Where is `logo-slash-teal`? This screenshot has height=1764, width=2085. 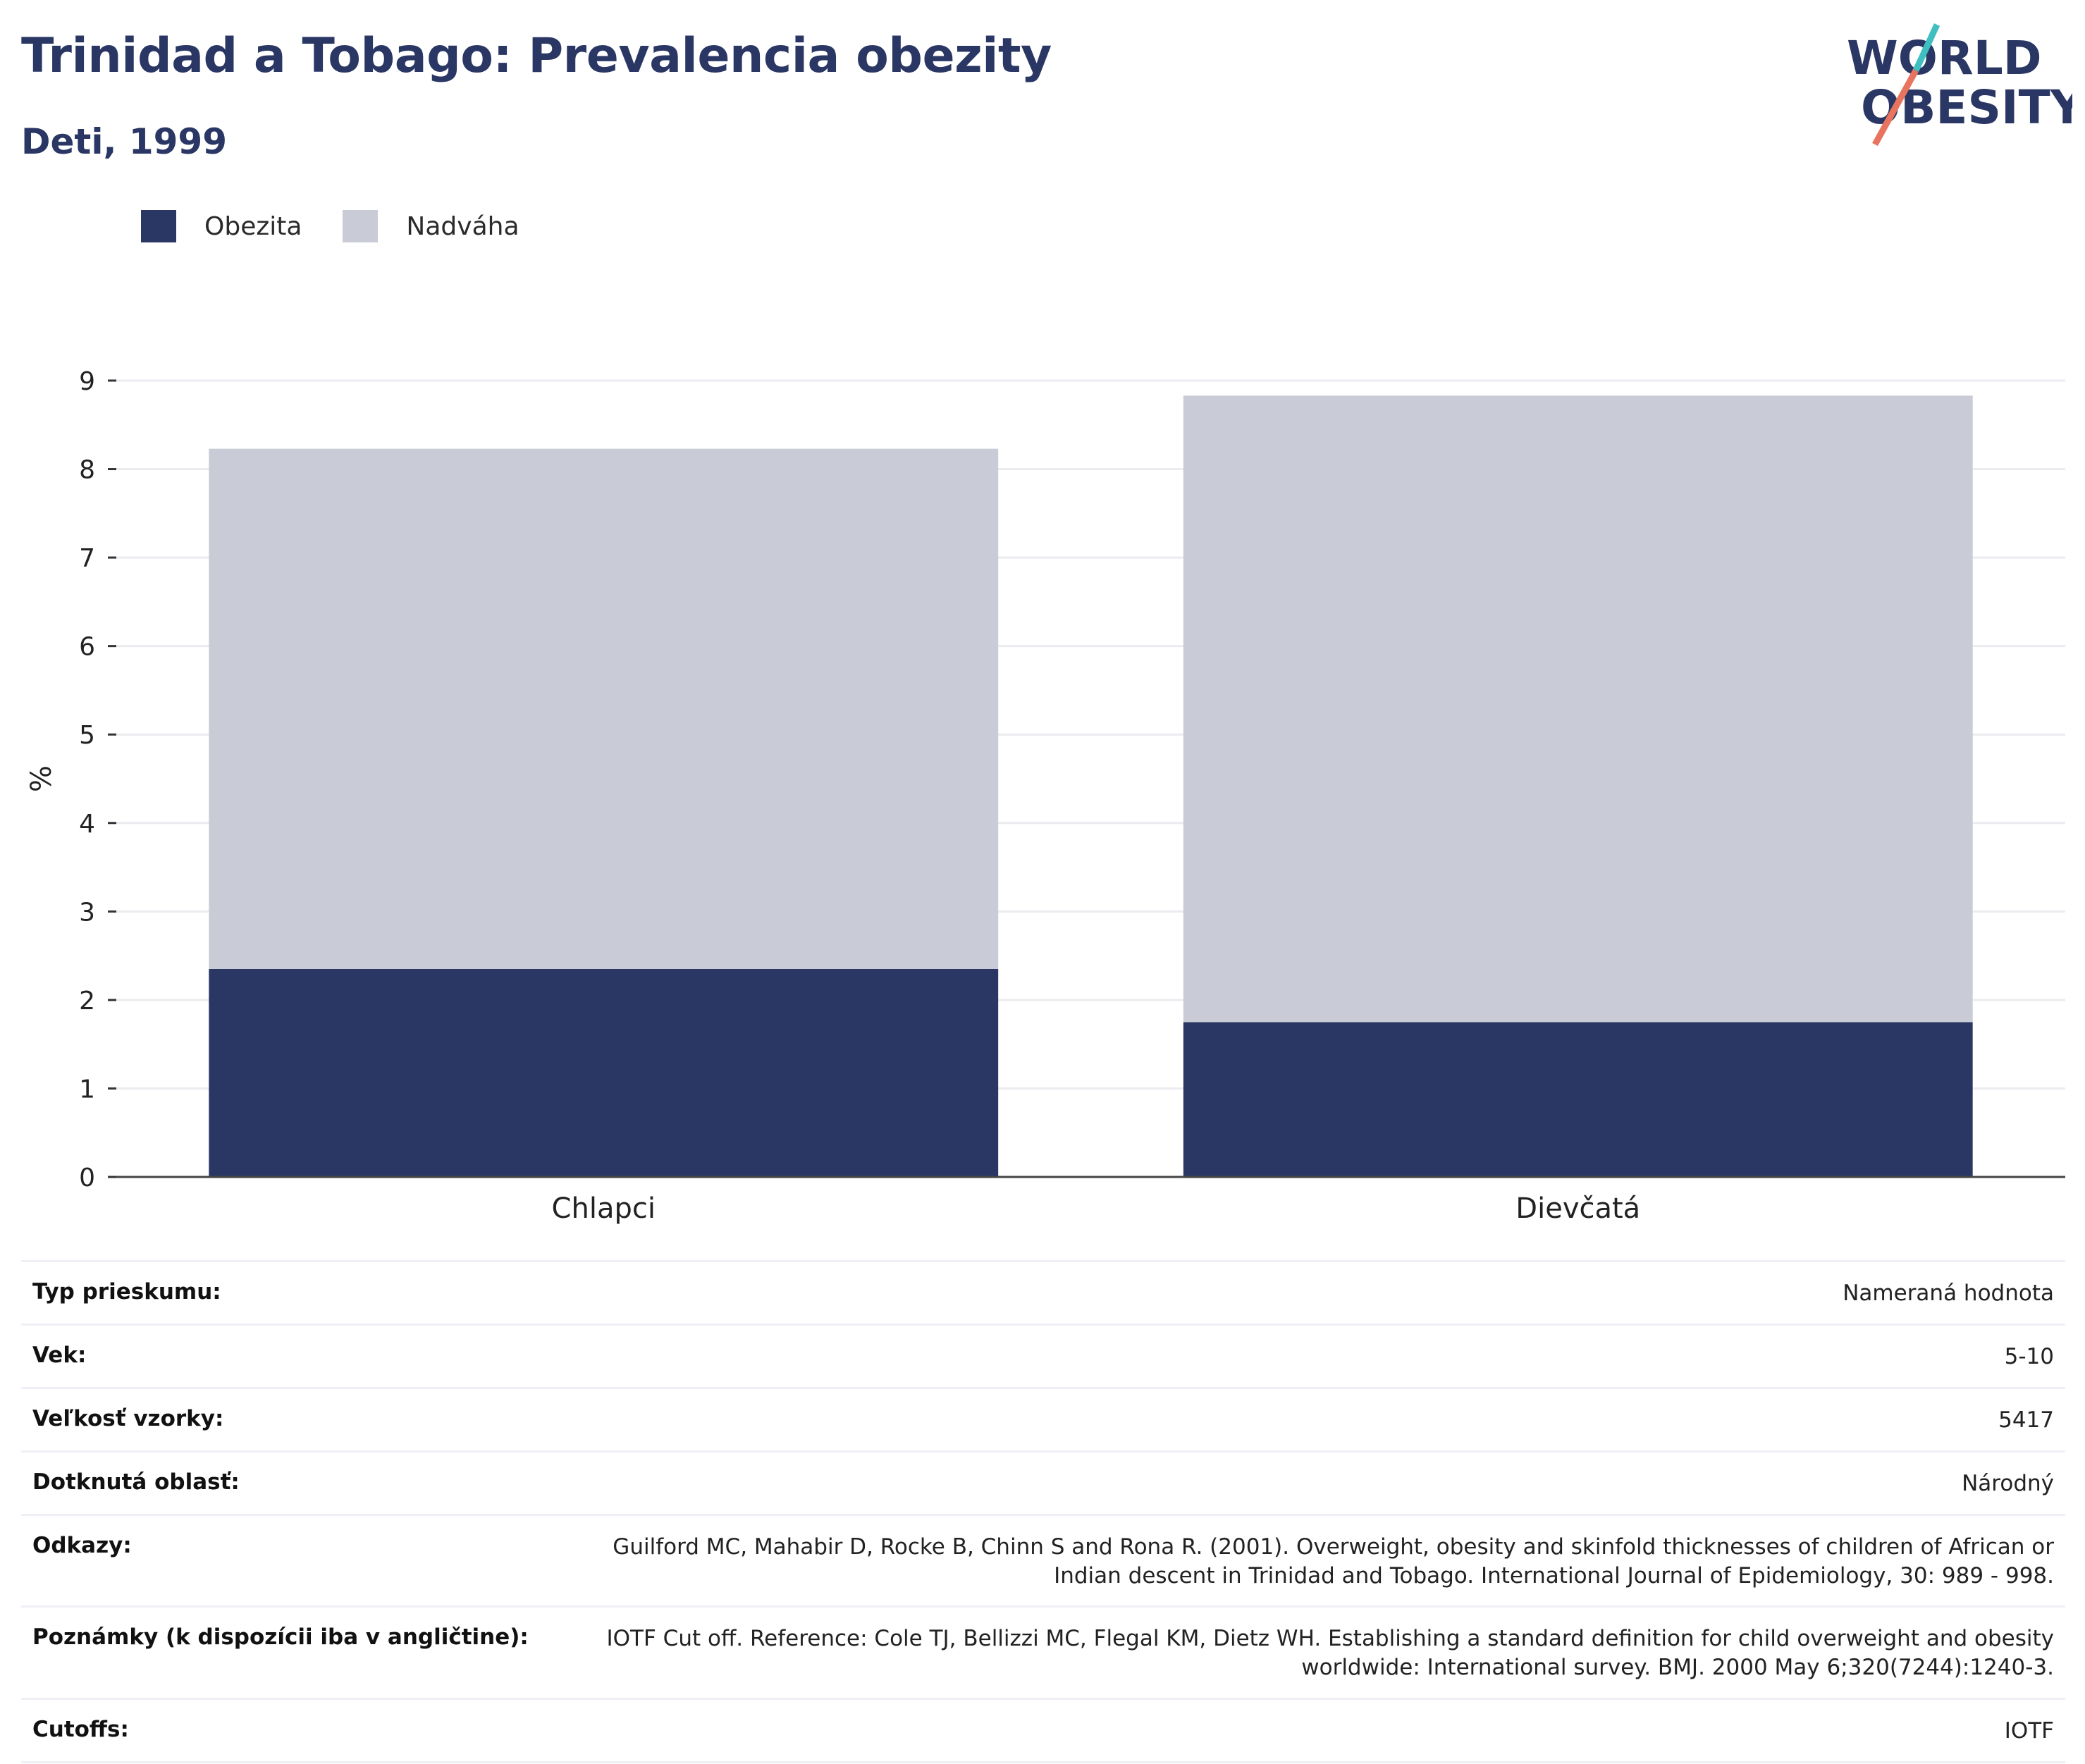
logo-slash-teal is located at coordinates (1926, 47).